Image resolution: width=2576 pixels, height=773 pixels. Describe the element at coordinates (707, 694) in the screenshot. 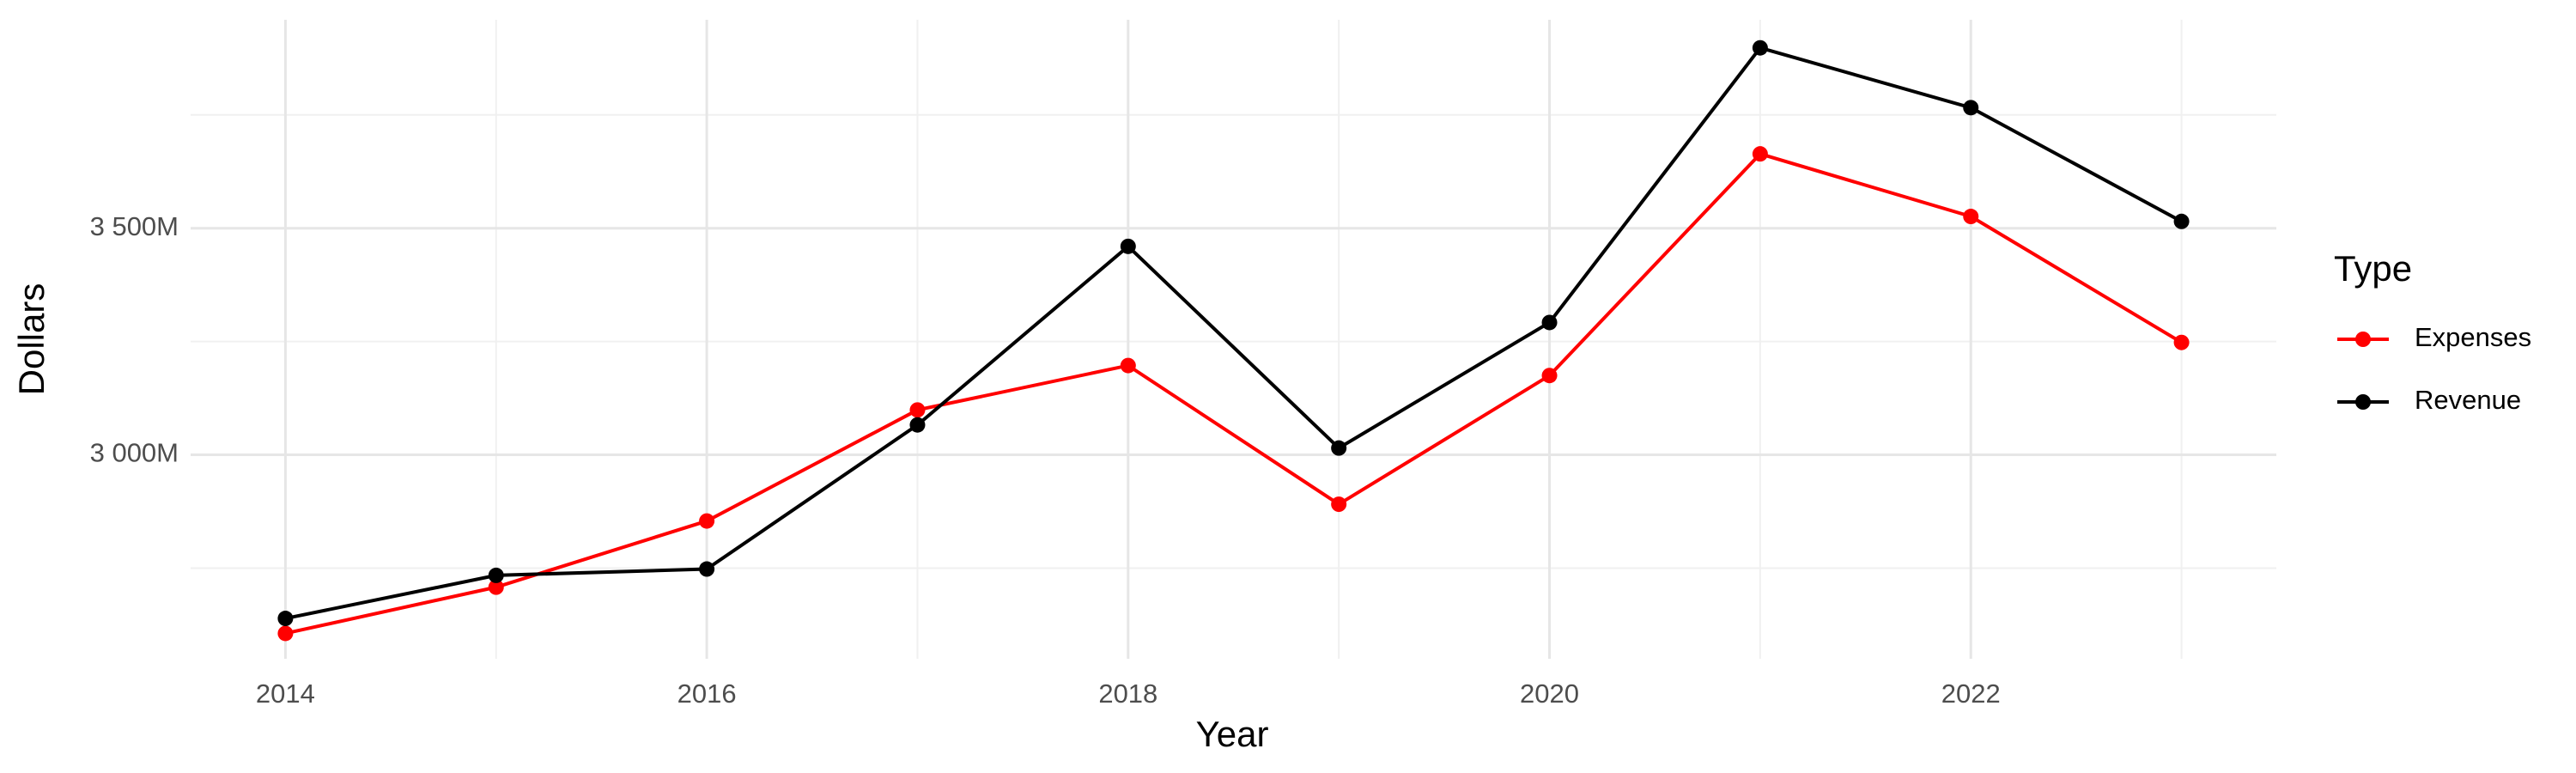

I see `x-tick-label: 2016` at that location.